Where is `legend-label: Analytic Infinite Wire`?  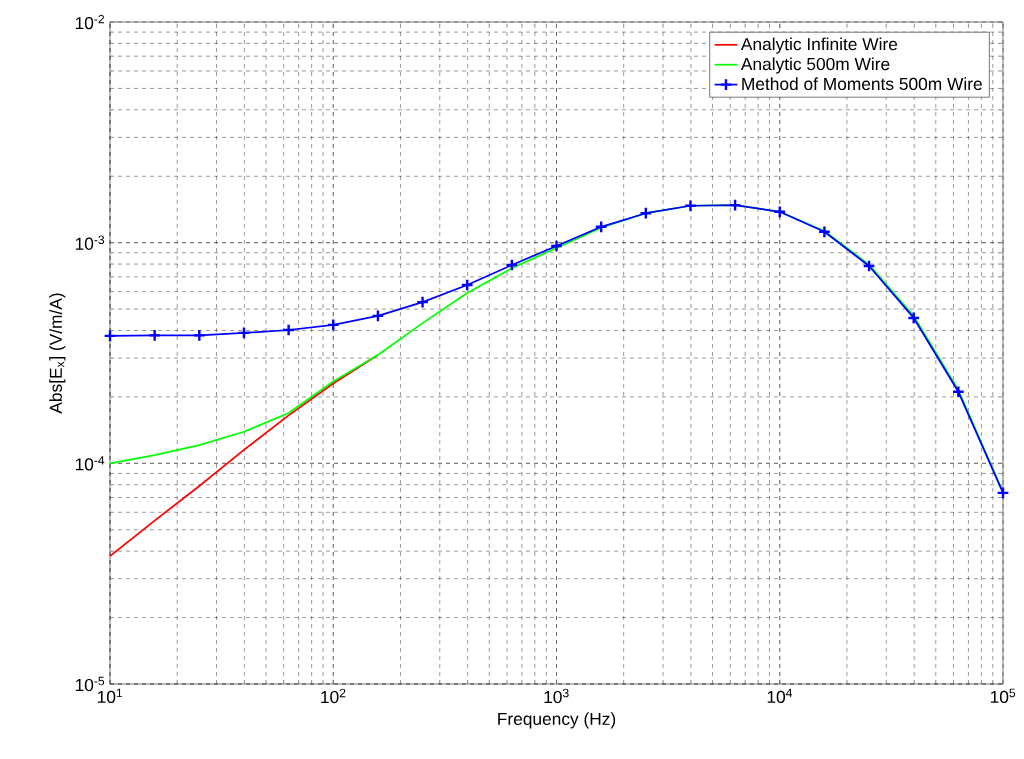 legend-label: Analytic Infinite Wire is located at coordinates (819, 45).